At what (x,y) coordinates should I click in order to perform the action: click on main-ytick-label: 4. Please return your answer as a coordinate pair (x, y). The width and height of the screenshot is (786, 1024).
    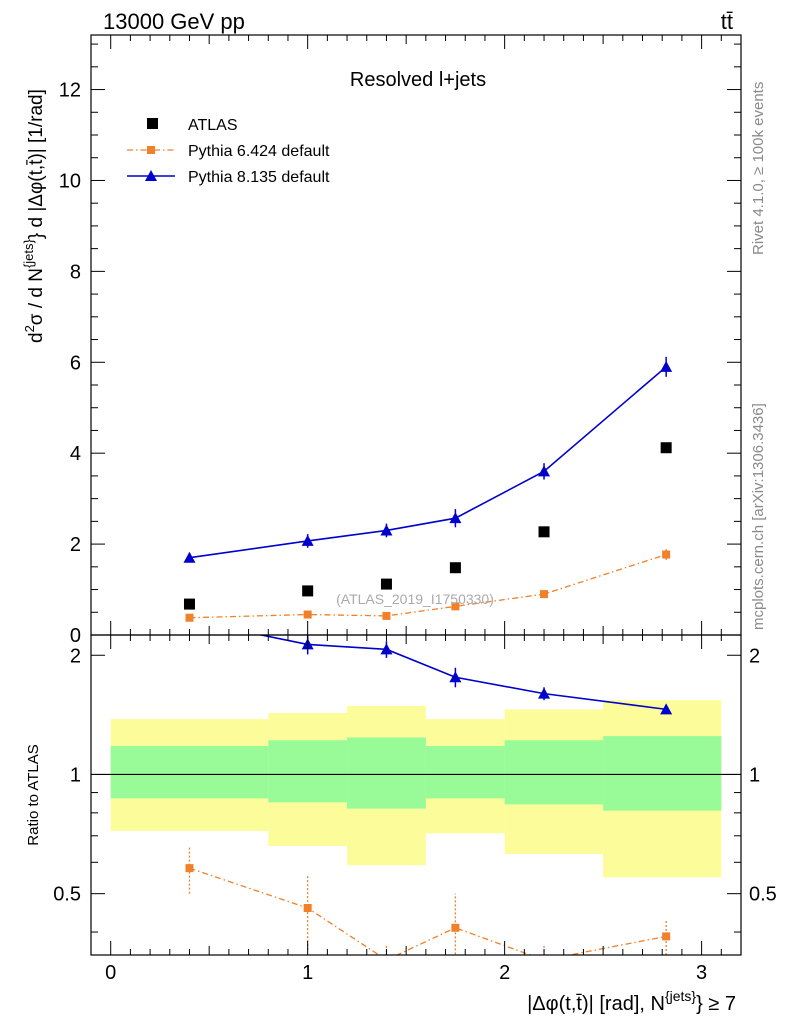
    Looking at the image, I should click on (75, 454).